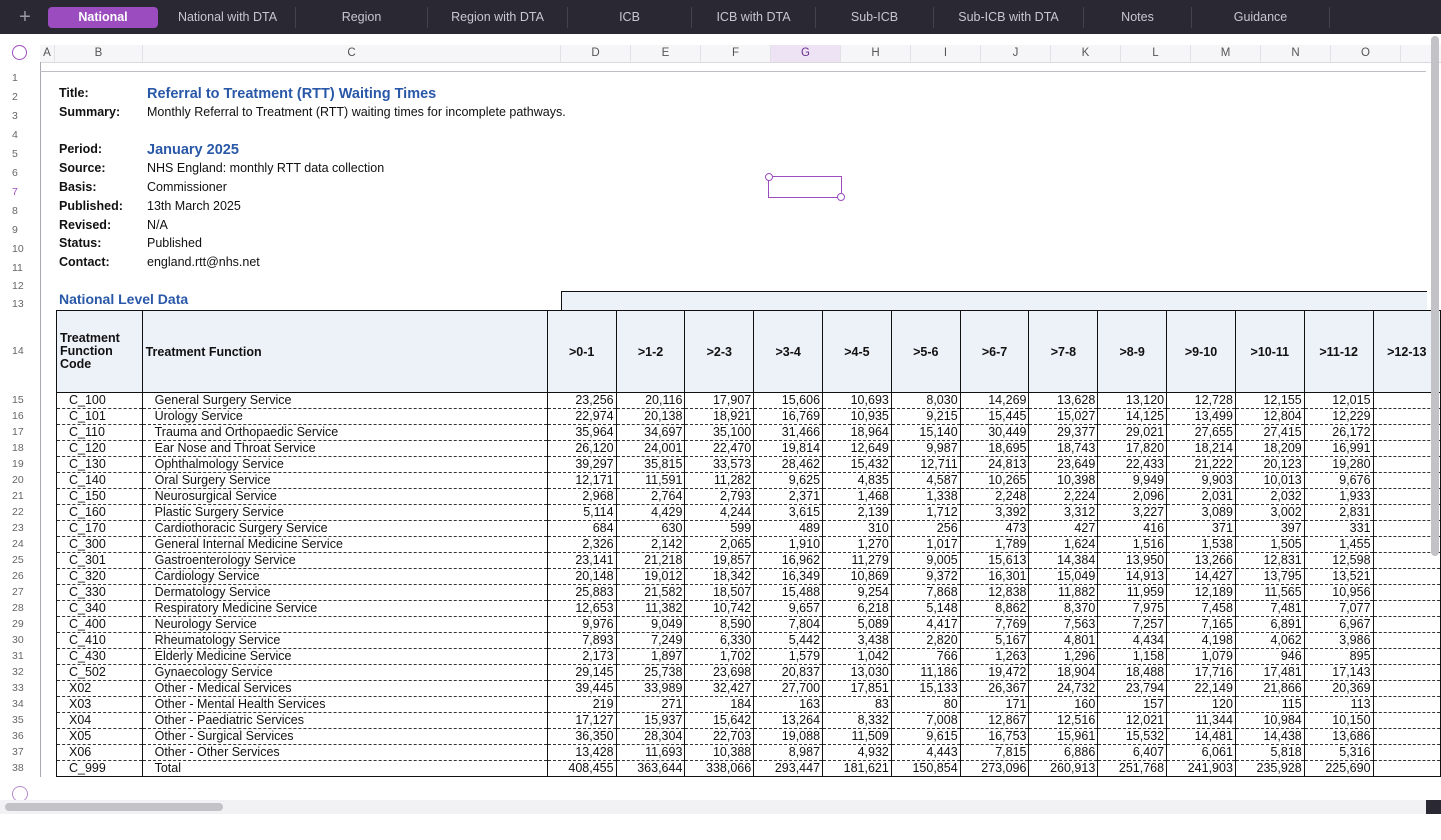 The image size is (1441, 840). Describe the element at coordinates (99, 768) in the screenshot. I see `code-cell: C_999` at that location.